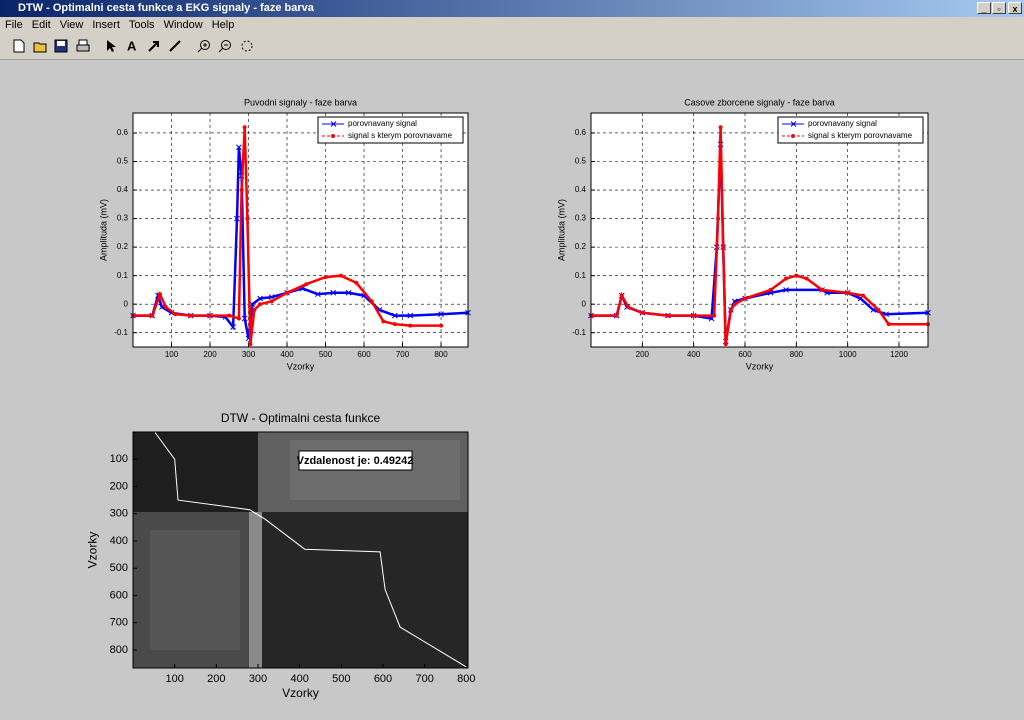  What do you see at coordinates (104, 230) in the screenshot?
I see `y-axis-label: Amplituda (mV)` at bounding box center [104, 230].